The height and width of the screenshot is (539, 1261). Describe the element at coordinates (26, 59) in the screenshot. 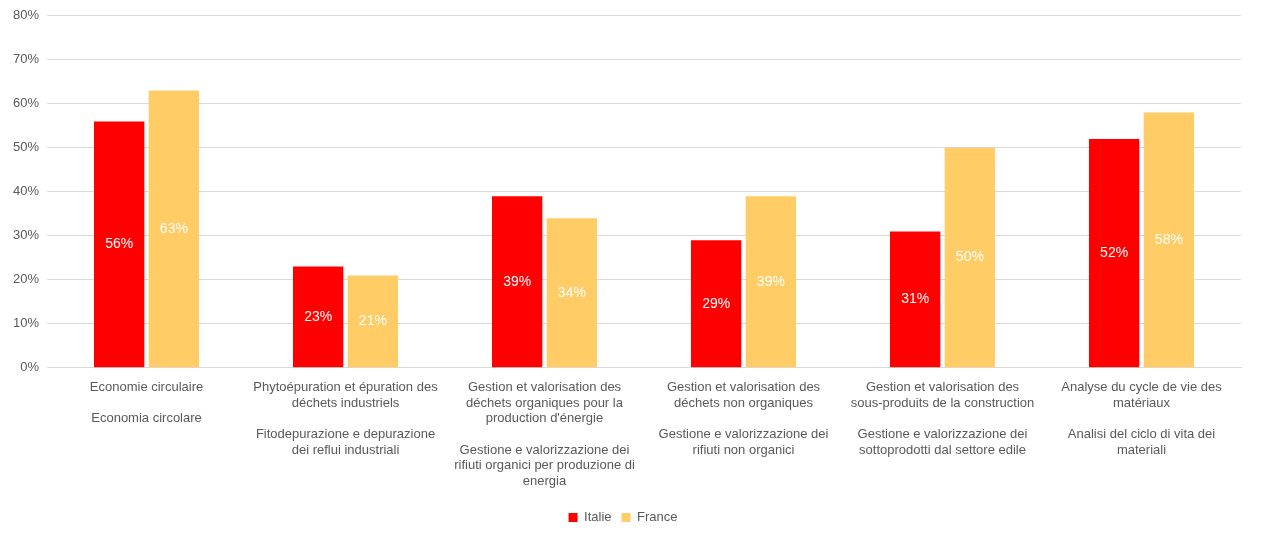

I see `y-tick-label: 70%` at that location.